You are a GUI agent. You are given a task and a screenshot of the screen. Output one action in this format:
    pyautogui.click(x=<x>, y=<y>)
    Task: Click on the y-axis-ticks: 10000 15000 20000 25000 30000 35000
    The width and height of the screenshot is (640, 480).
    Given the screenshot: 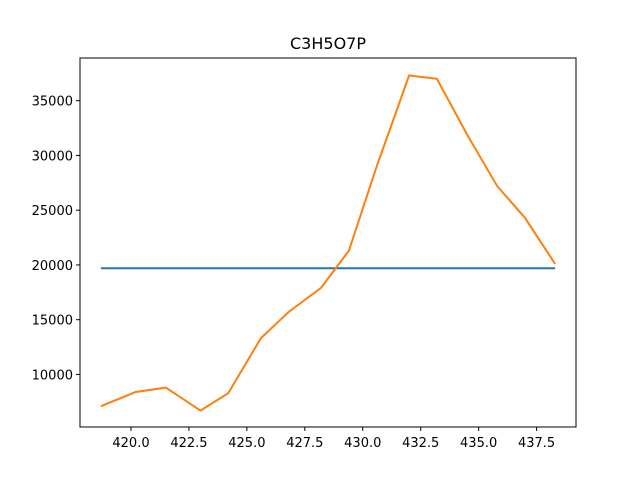 What is the action you would take?
    pyautogui.click(x=56, y=239)
    